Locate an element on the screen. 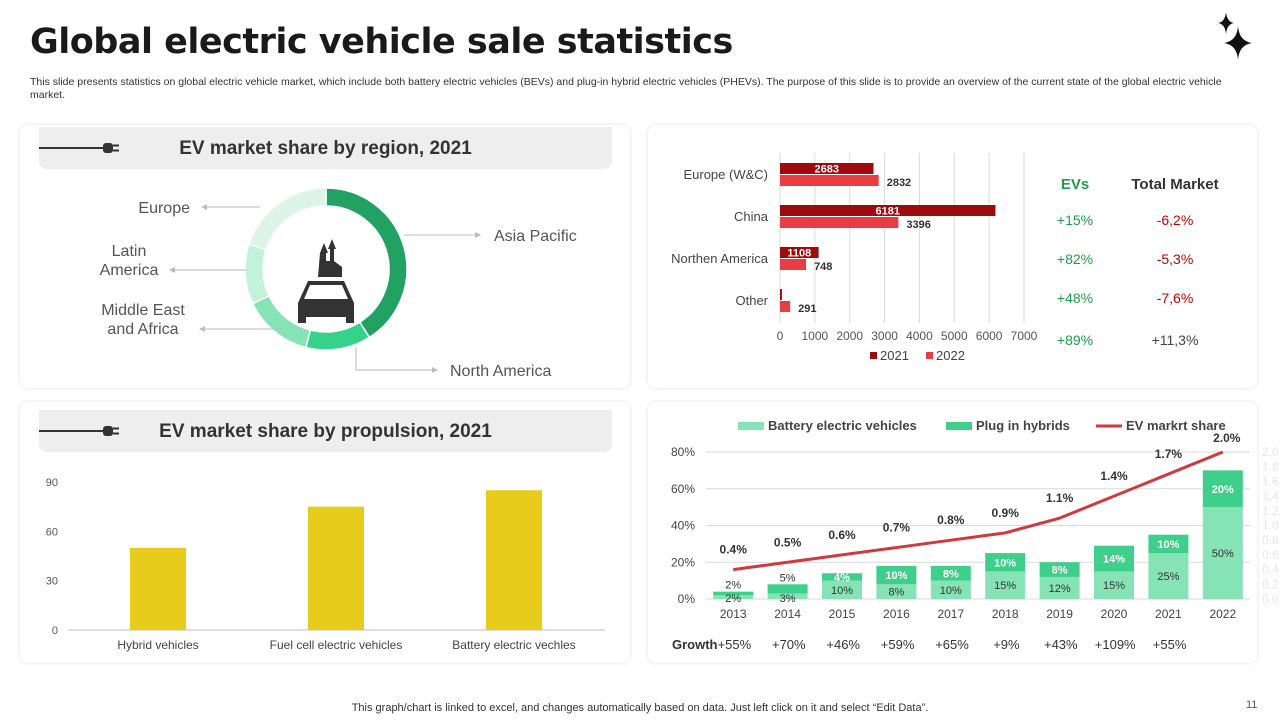 The width and height of the screenshot is (1280, 720). x-tick-label: 2013 is located at coordinates (733, 614).